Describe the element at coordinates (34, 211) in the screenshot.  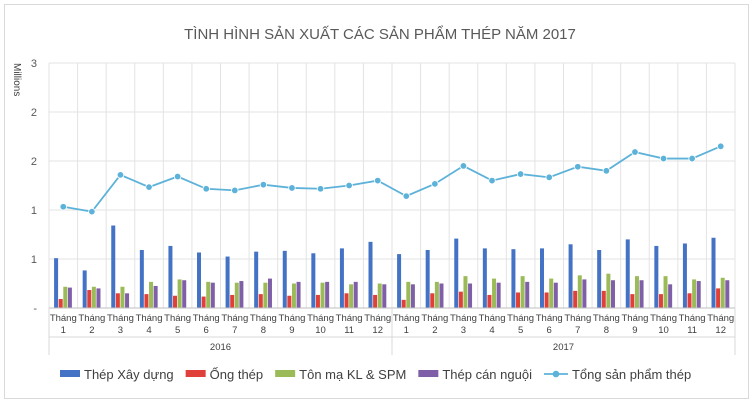
I see `y-tick-label: 1` at that location.